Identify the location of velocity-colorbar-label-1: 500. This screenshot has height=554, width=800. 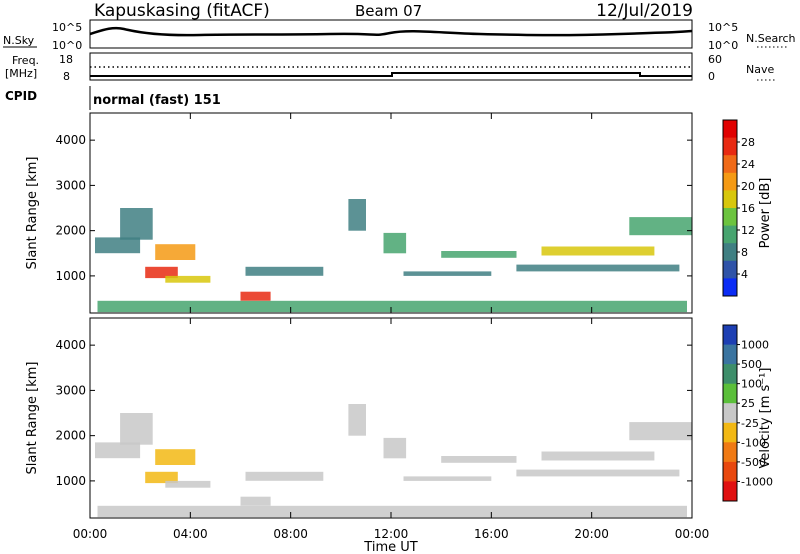
(751, 364).